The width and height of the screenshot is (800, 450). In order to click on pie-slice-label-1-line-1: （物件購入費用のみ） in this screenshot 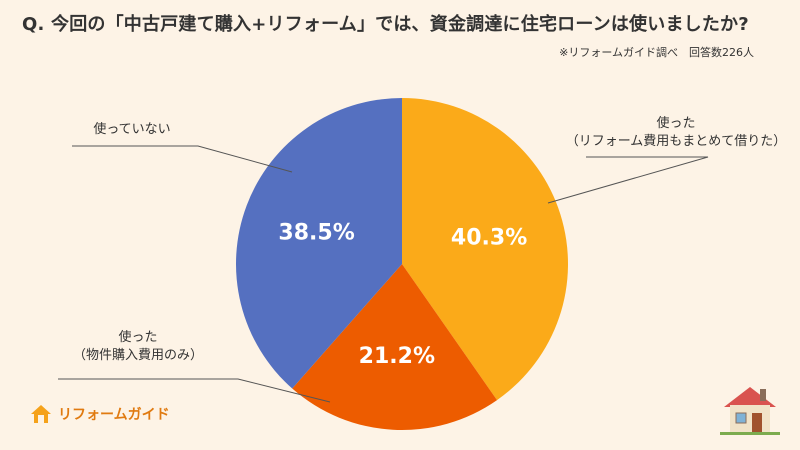, I will do `click(138, 355)`.